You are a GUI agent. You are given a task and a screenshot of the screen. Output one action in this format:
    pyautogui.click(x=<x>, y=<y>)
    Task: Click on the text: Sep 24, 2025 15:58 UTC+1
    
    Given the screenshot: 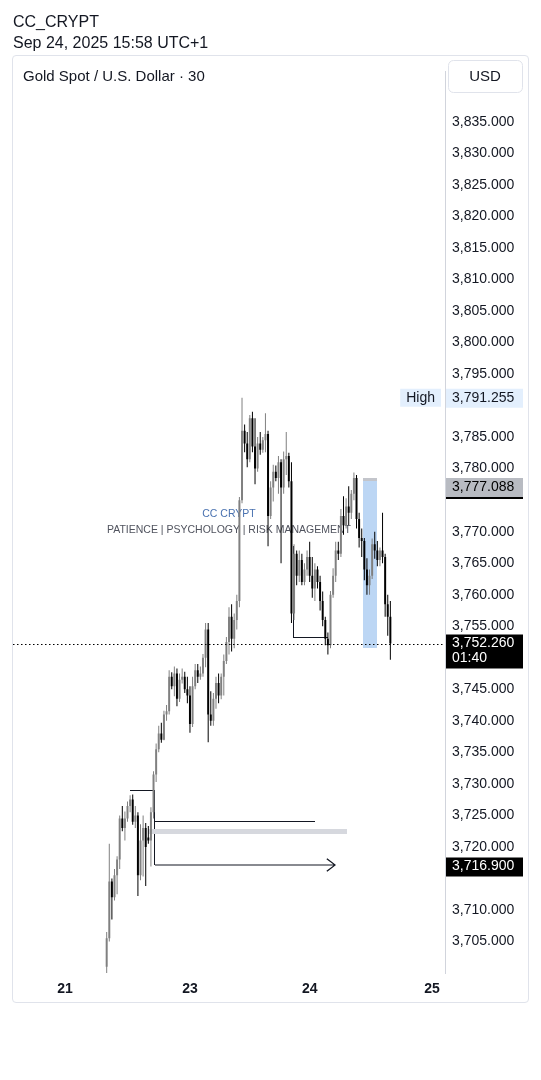 What is the action you would take?
    pyautogui.click(x=111, y=43)
    